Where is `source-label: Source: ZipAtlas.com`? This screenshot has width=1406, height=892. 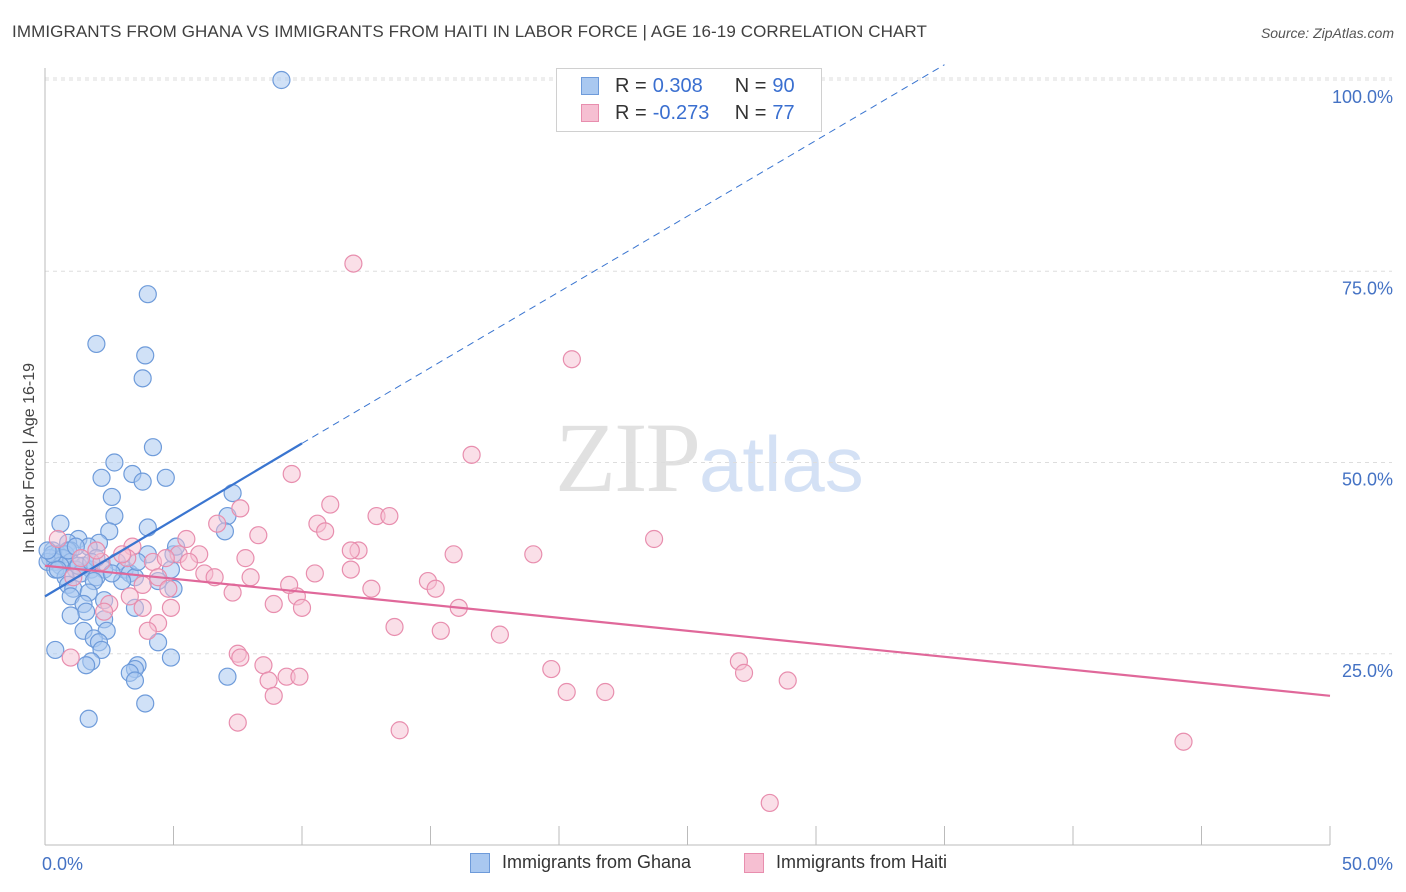
source-label: Source: ZipAtlas.com is located at coordinates (1327, 33).